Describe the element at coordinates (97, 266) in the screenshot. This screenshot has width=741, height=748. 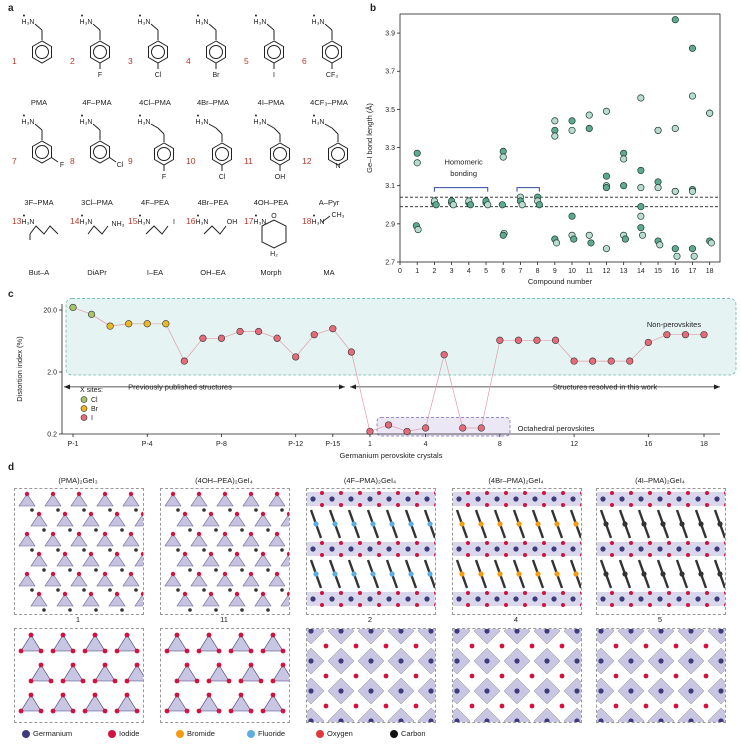
I see `molecule-14: H₃N • NH₃ 14 DiAPr` at that location.